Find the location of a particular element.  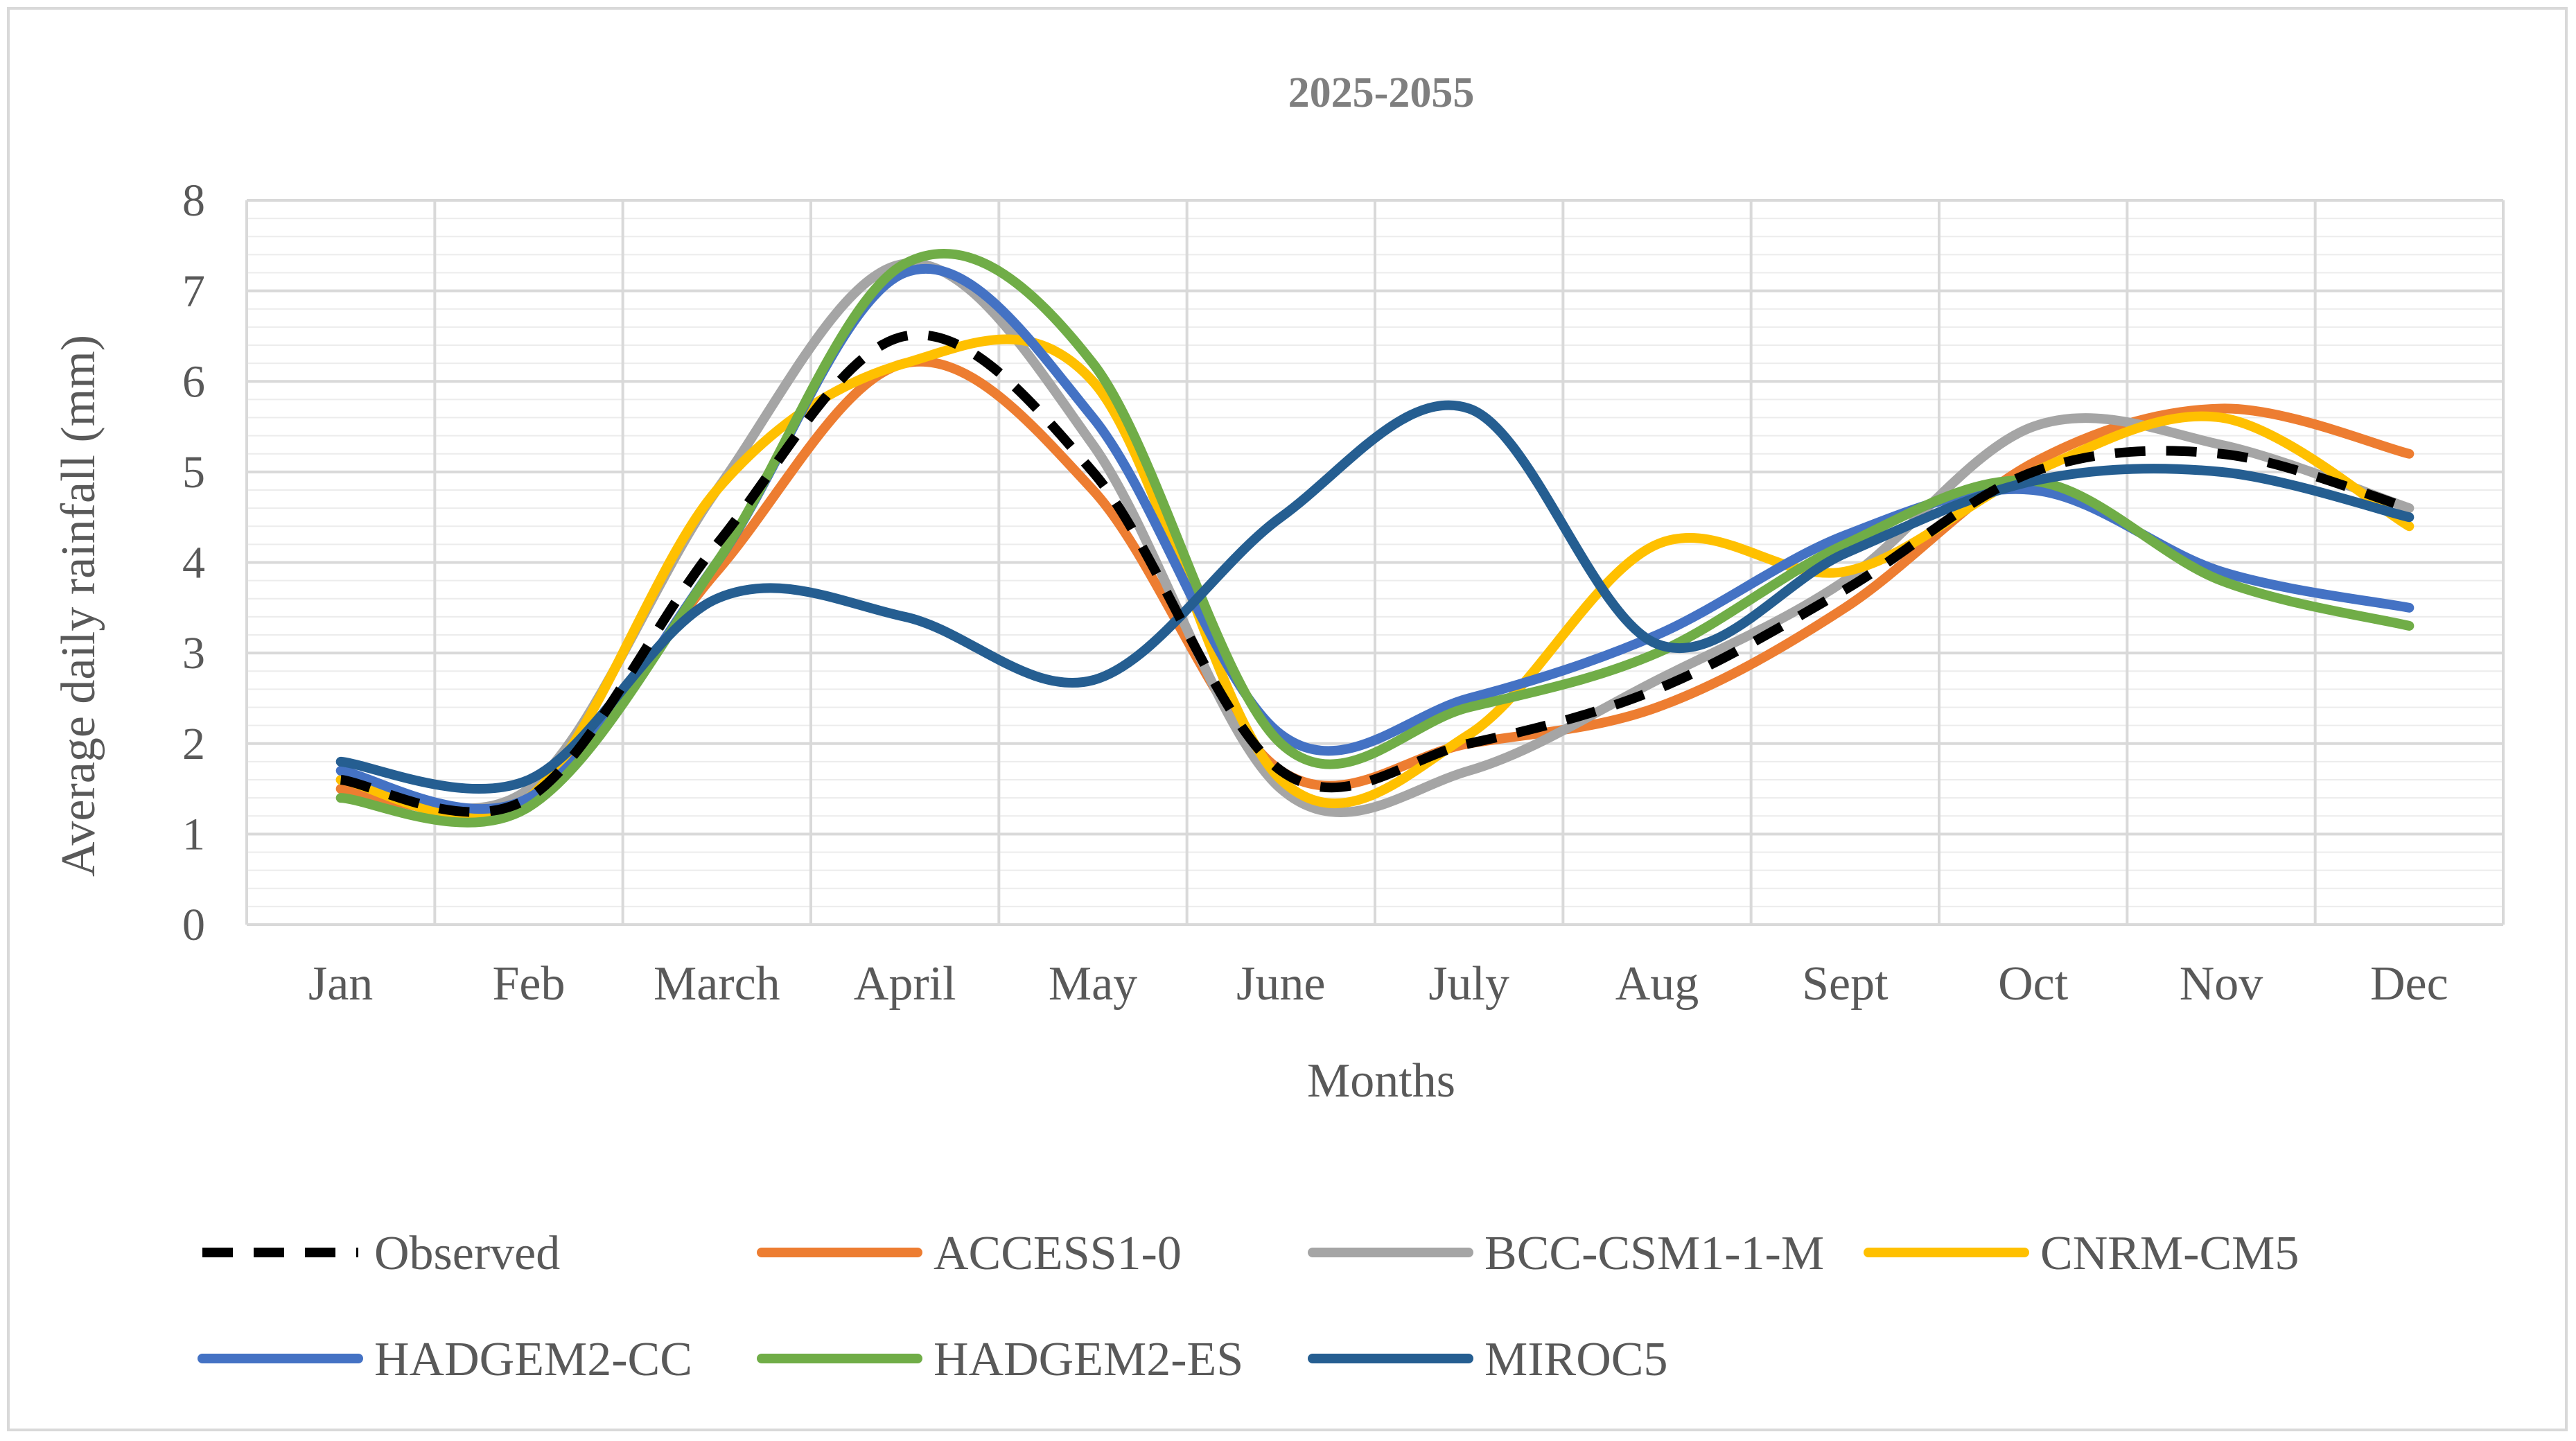

x-tick-label: Nov is located at coordinates (2221, 984).